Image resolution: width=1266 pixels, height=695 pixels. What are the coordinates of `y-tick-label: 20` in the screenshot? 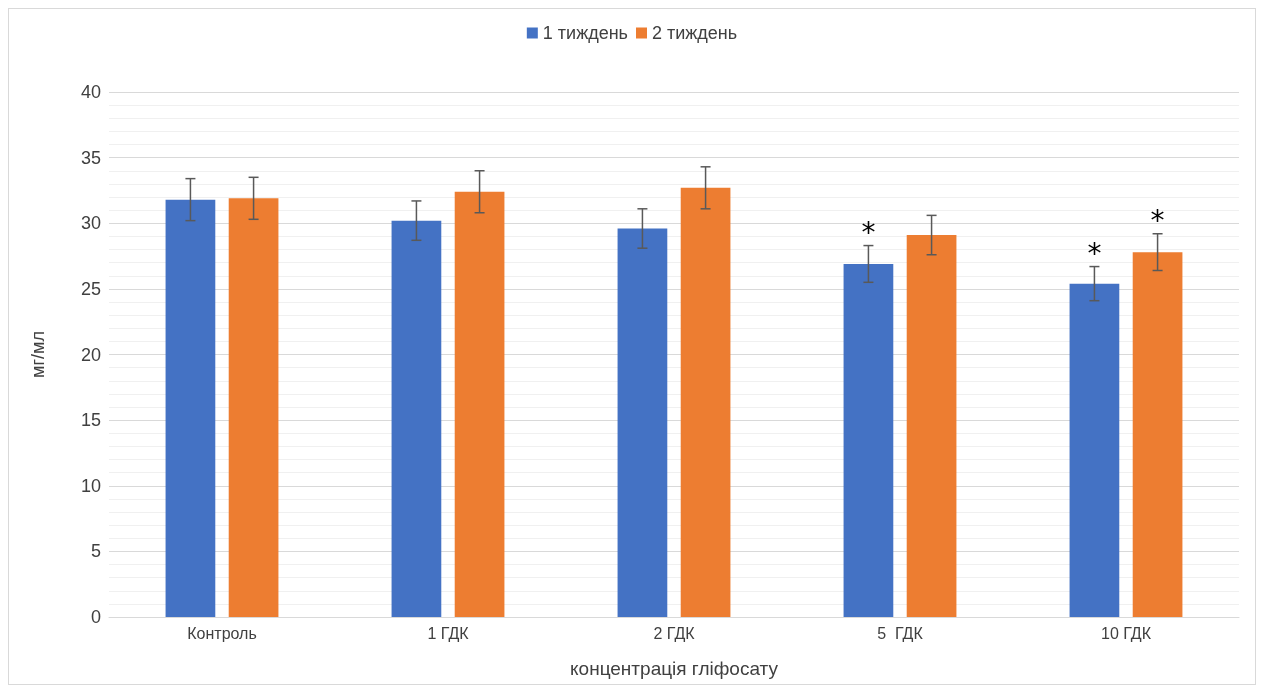 It's located at (90, 354).